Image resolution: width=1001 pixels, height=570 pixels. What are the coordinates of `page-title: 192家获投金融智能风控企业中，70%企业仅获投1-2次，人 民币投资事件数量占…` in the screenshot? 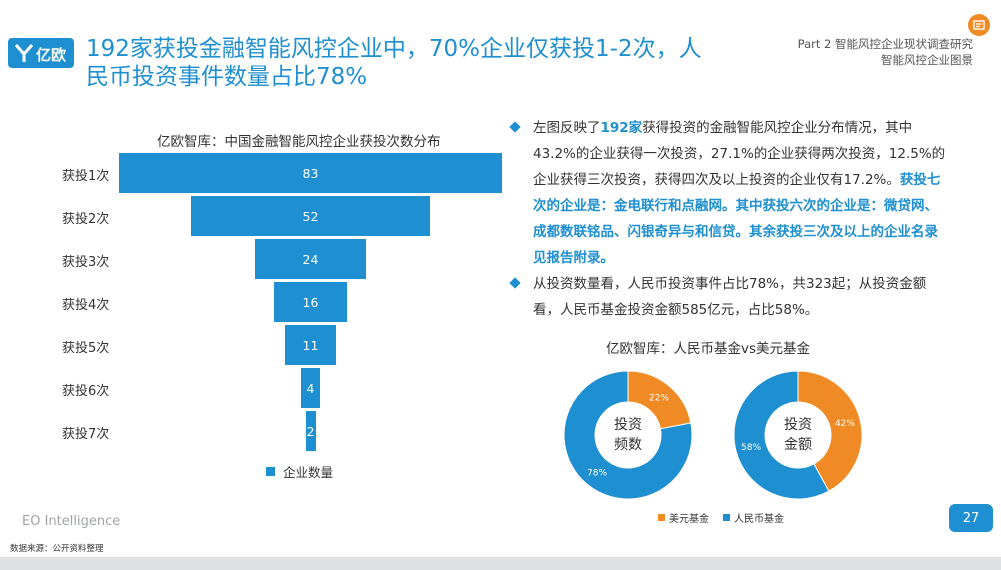 It's located at (411, 63).